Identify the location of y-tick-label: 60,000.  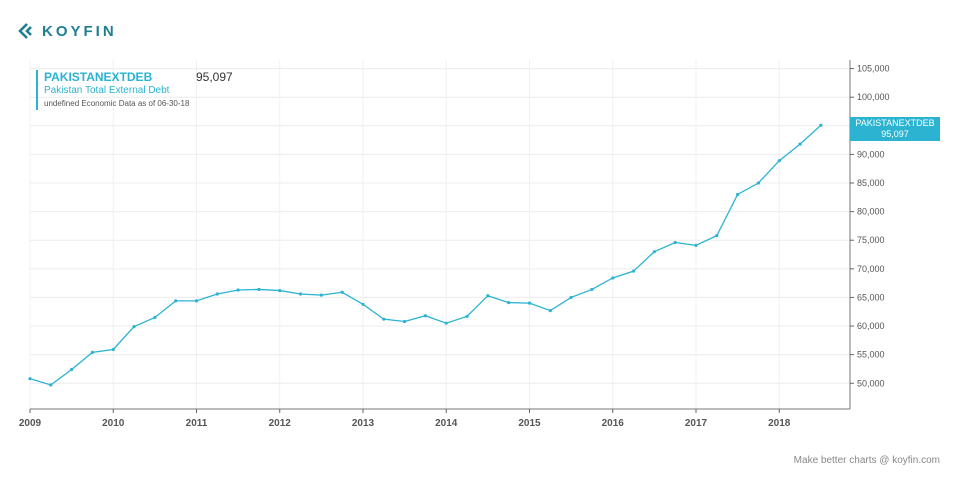
(871, 326).